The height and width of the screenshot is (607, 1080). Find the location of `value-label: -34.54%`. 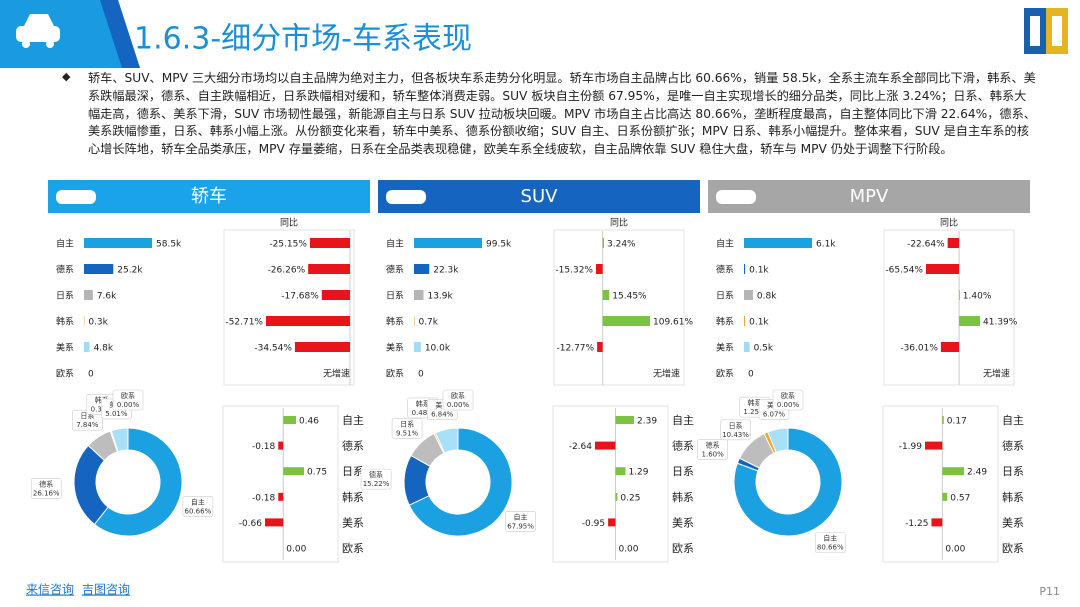

value-label: -34.54% is located at coordinates (273, 349).